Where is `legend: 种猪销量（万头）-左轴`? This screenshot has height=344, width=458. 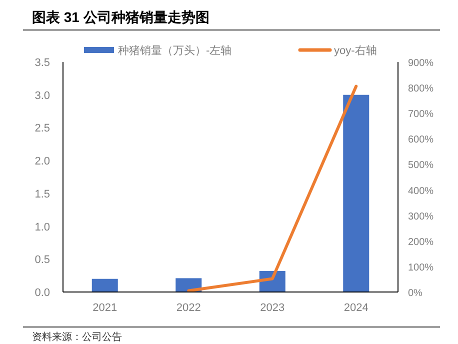
legend: 种猪销量（万头）-左轴 is located at coordinates (175, 51).